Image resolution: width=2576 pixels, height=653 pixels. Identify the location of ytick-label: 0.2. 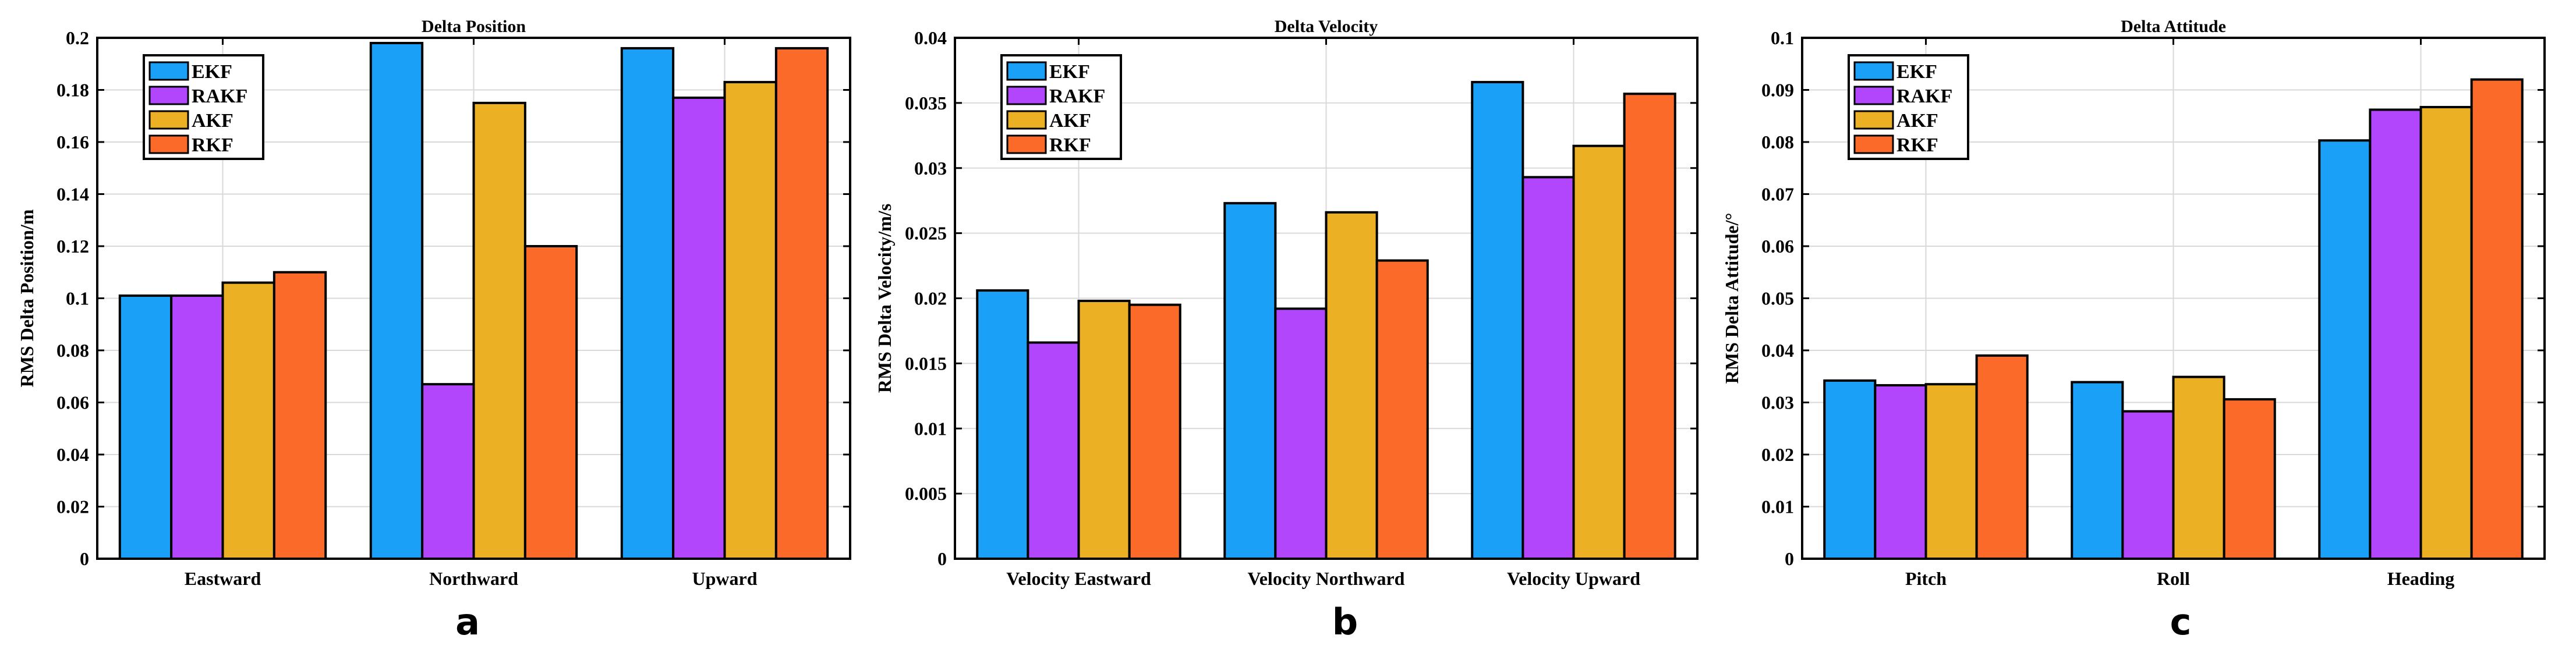
(77, 38).